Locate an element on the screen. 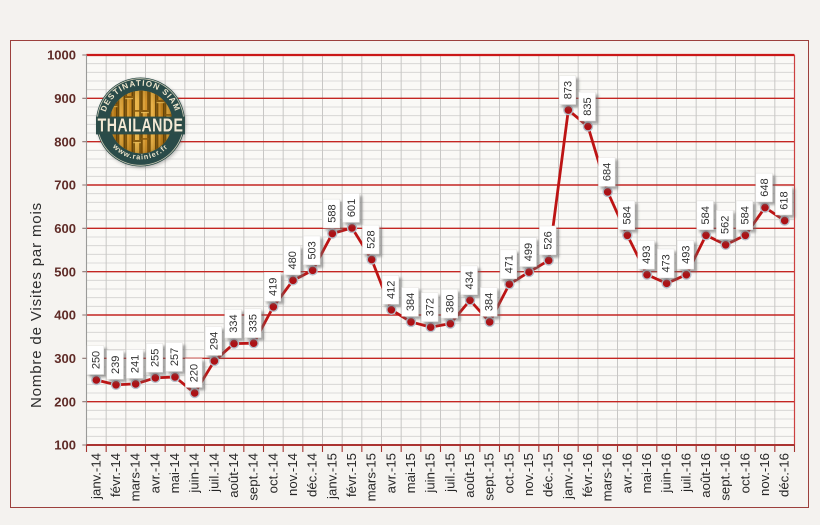  svg-text: 419 is located at coordinates (273, 287).